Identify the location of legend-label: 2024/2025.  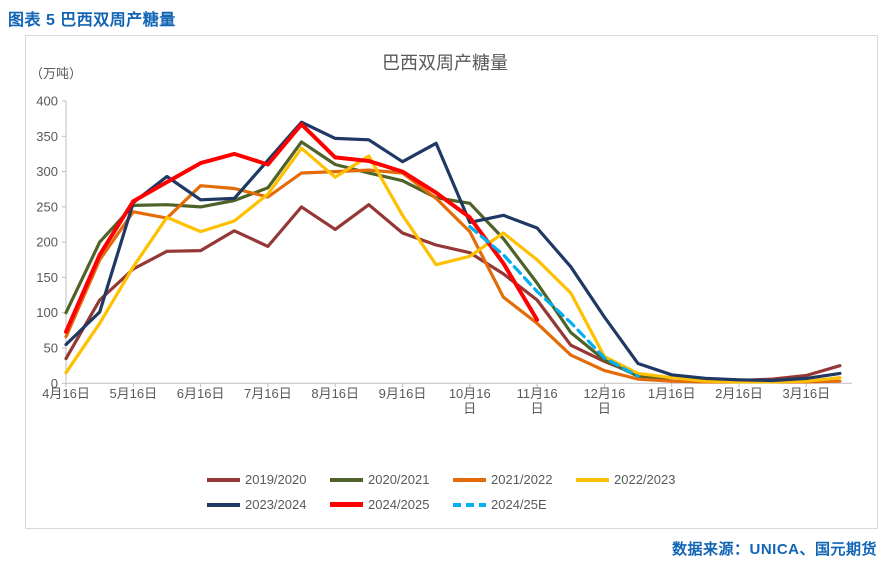
(399, 504).